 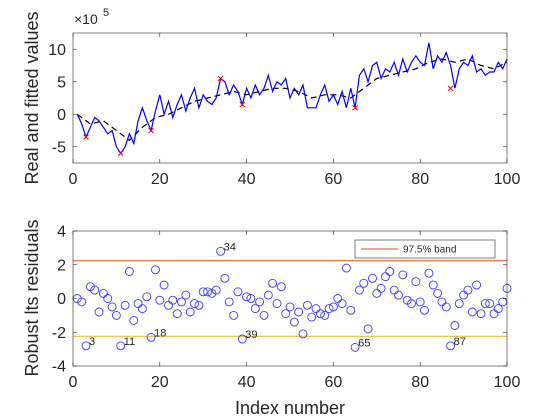 What do you see at coordinates (334, 179) in the screenshot?
I see `top-x-tick-label: 60` at bounding box center [334, 179].